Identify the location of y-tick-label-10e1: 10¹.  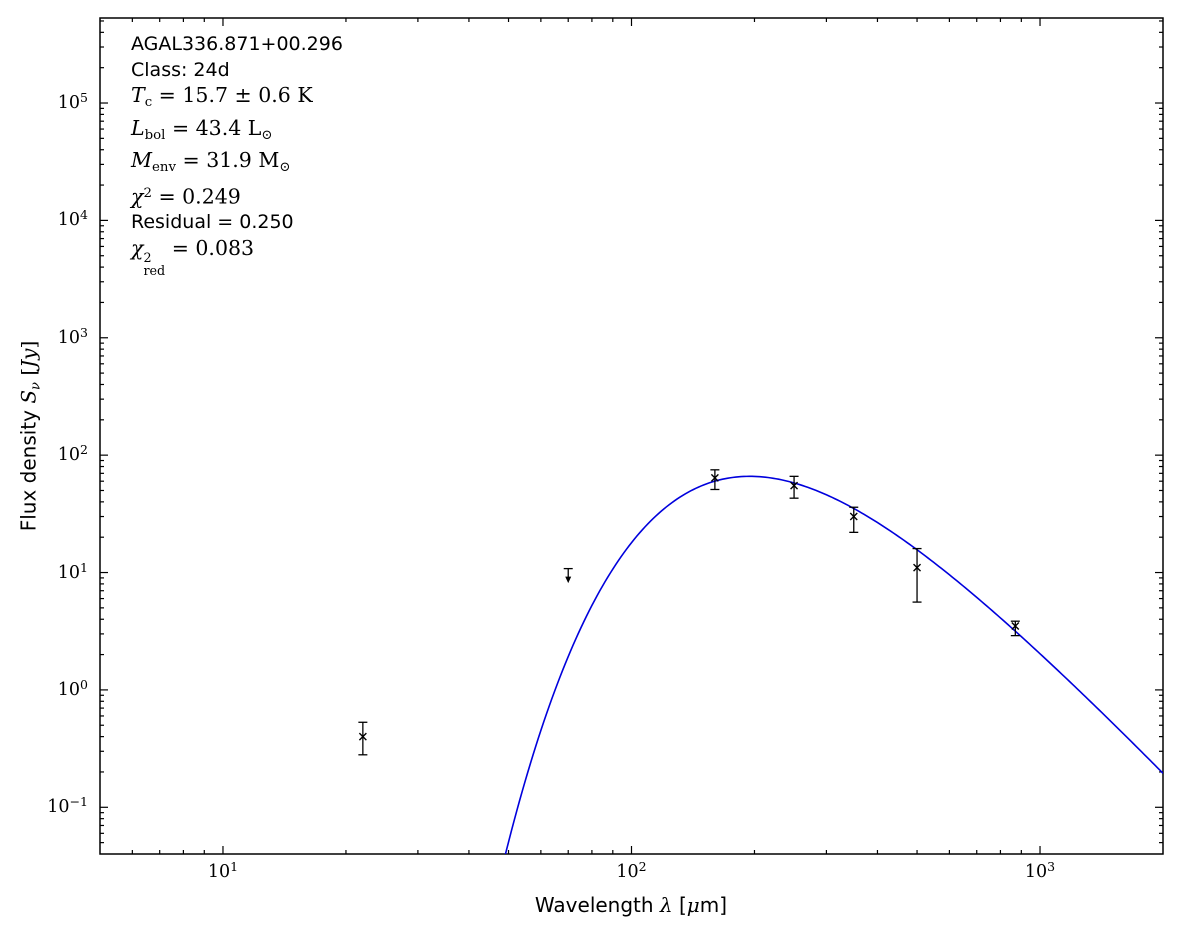
(72, 571).